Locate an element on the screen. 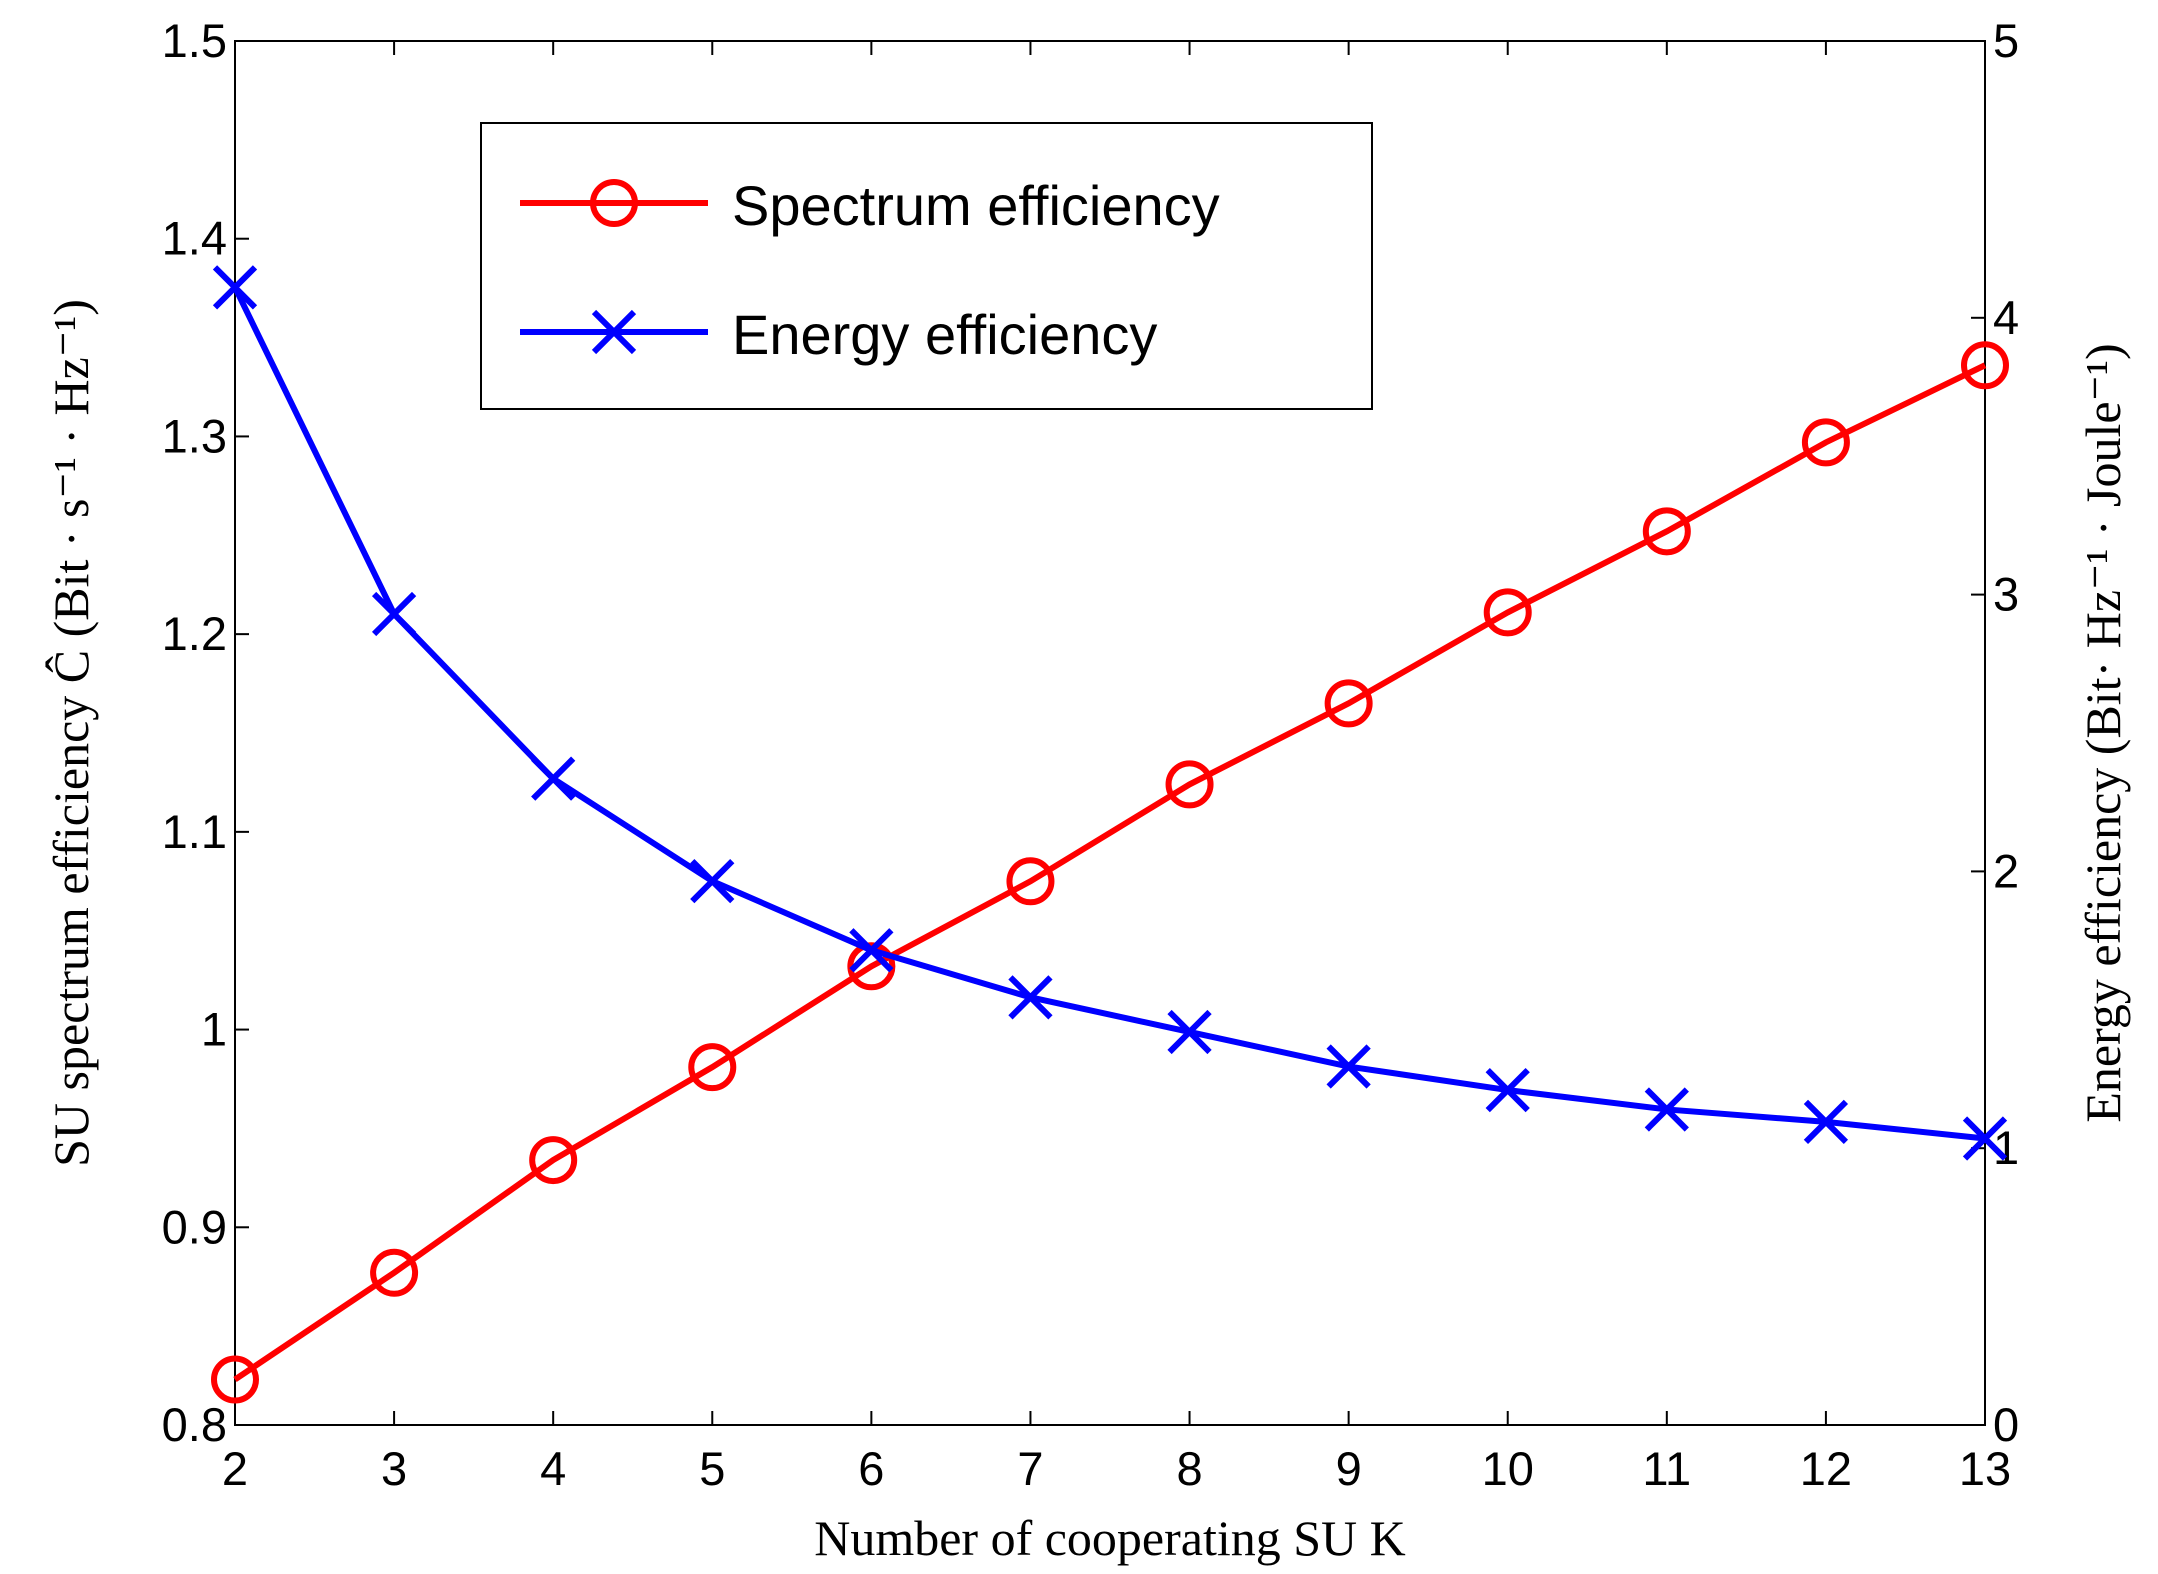 This screenshot has height=1574, width=2158. y-right-tick-label: 5 is located at coordinates (2006, 40).